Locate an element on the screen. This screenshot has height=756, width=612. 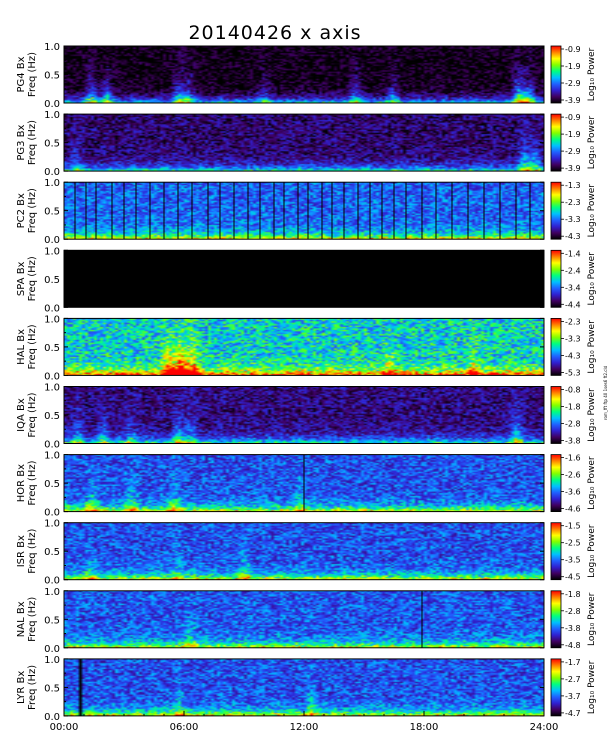
spectrogram-pc2 is located at coordinates (304, 211).